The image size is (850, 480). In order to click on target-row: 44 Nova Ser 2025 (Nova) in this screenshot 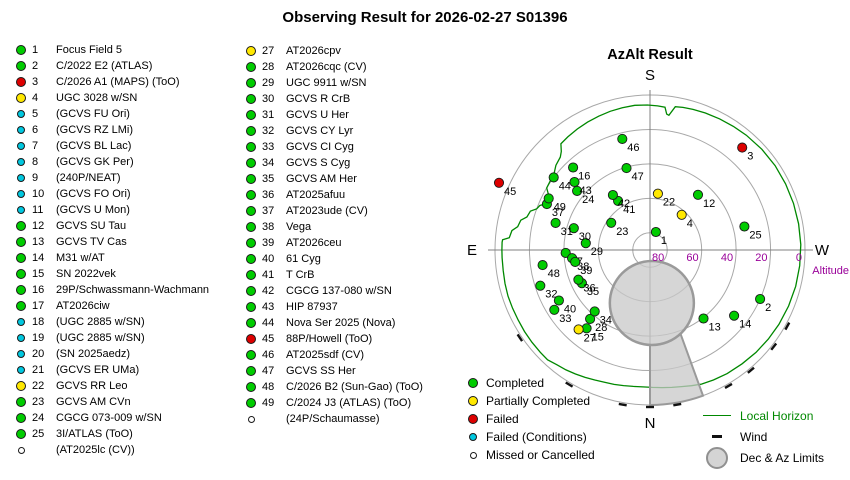, I will do `click(333, 323)`.